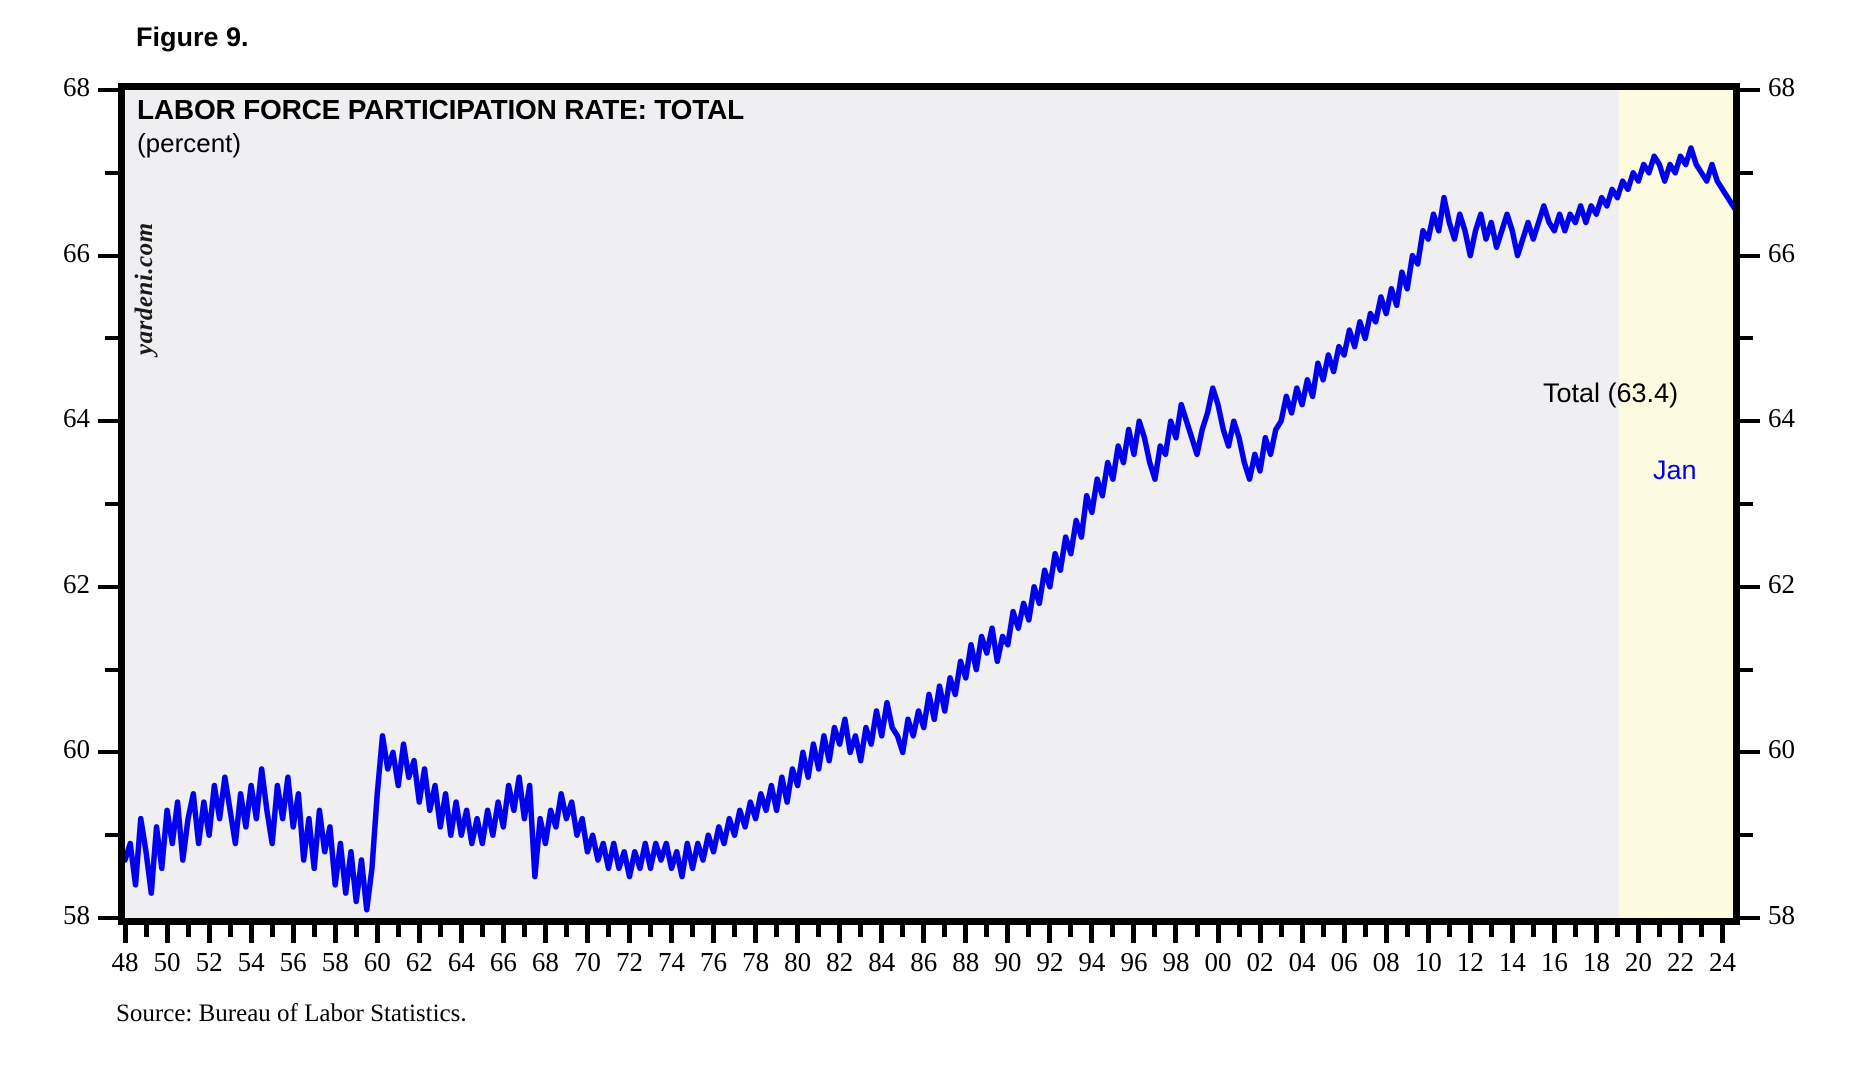 This screenshot has width=1873, height=1077. What do you see at coordinates (293, 962) in the screenshot?
I see `x-axis-label: 56` at bounding box center [293, 962].